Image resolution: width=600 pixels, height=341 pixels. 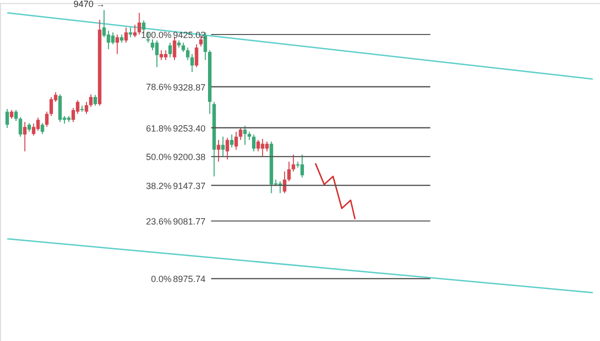 What do you see at coordinates (159, 87) in the screenshot?
I see `y2-tick-label: 78.6%` at bounding box center [159, 87].